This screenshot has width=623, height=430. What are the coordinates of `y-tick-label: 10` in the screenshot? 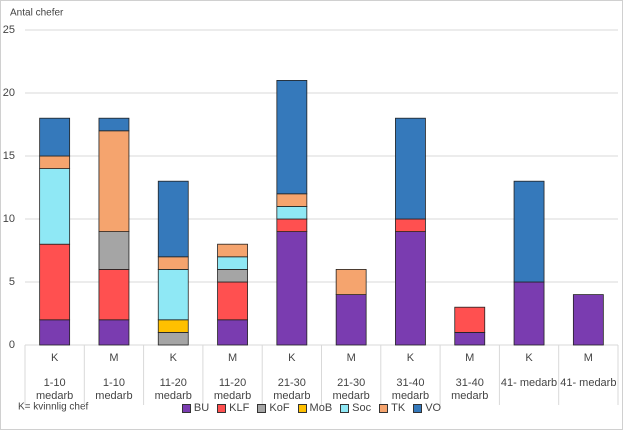 It's located at (9, 219).